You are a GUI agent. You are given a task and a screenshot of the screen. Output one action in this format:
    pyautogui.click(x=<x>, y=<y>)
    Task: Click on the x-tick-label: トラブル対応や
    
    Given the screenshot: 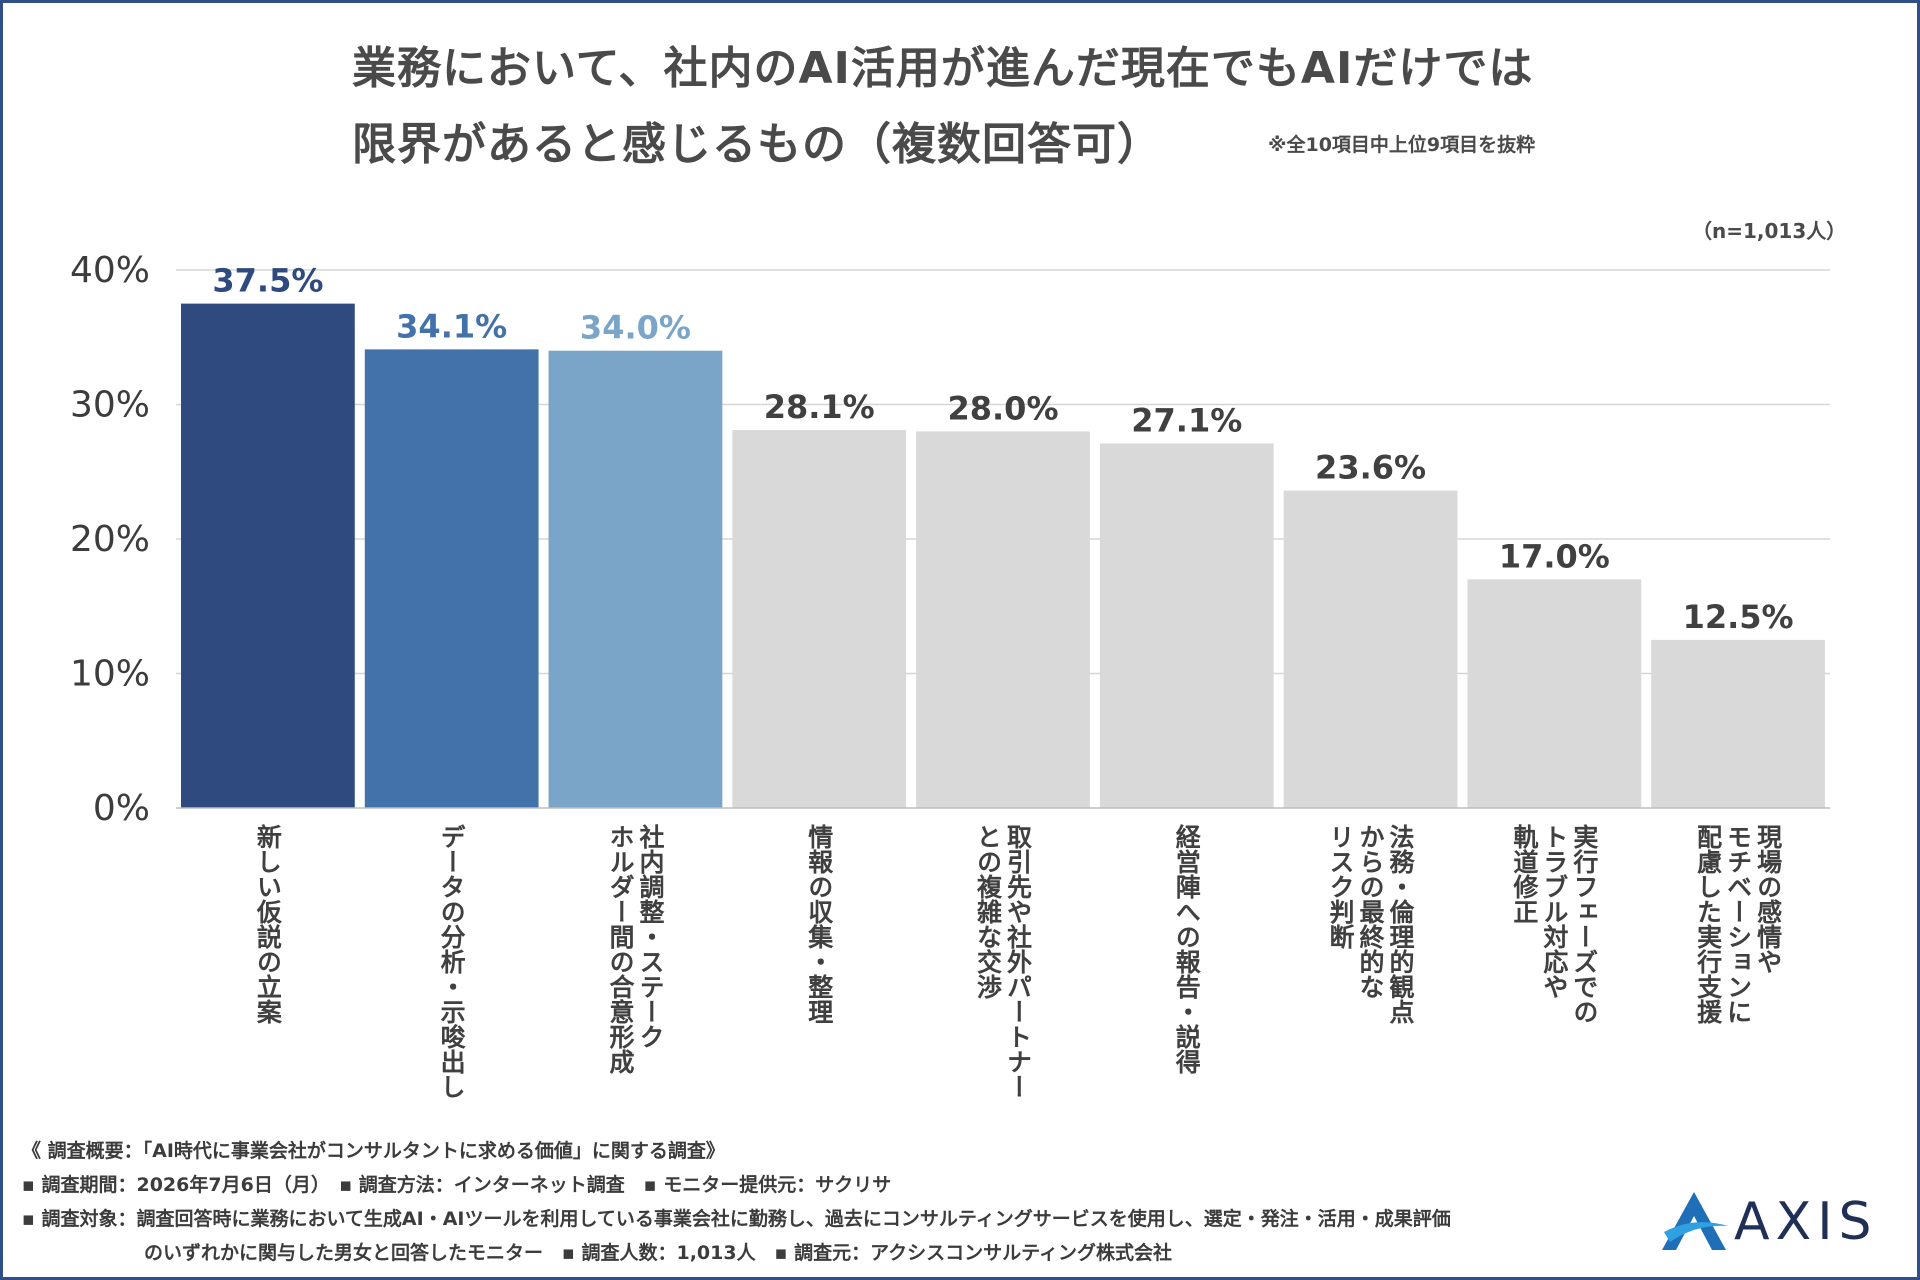 What is the action you would take?
    pyautogui.click(x=1554, y=911)
    